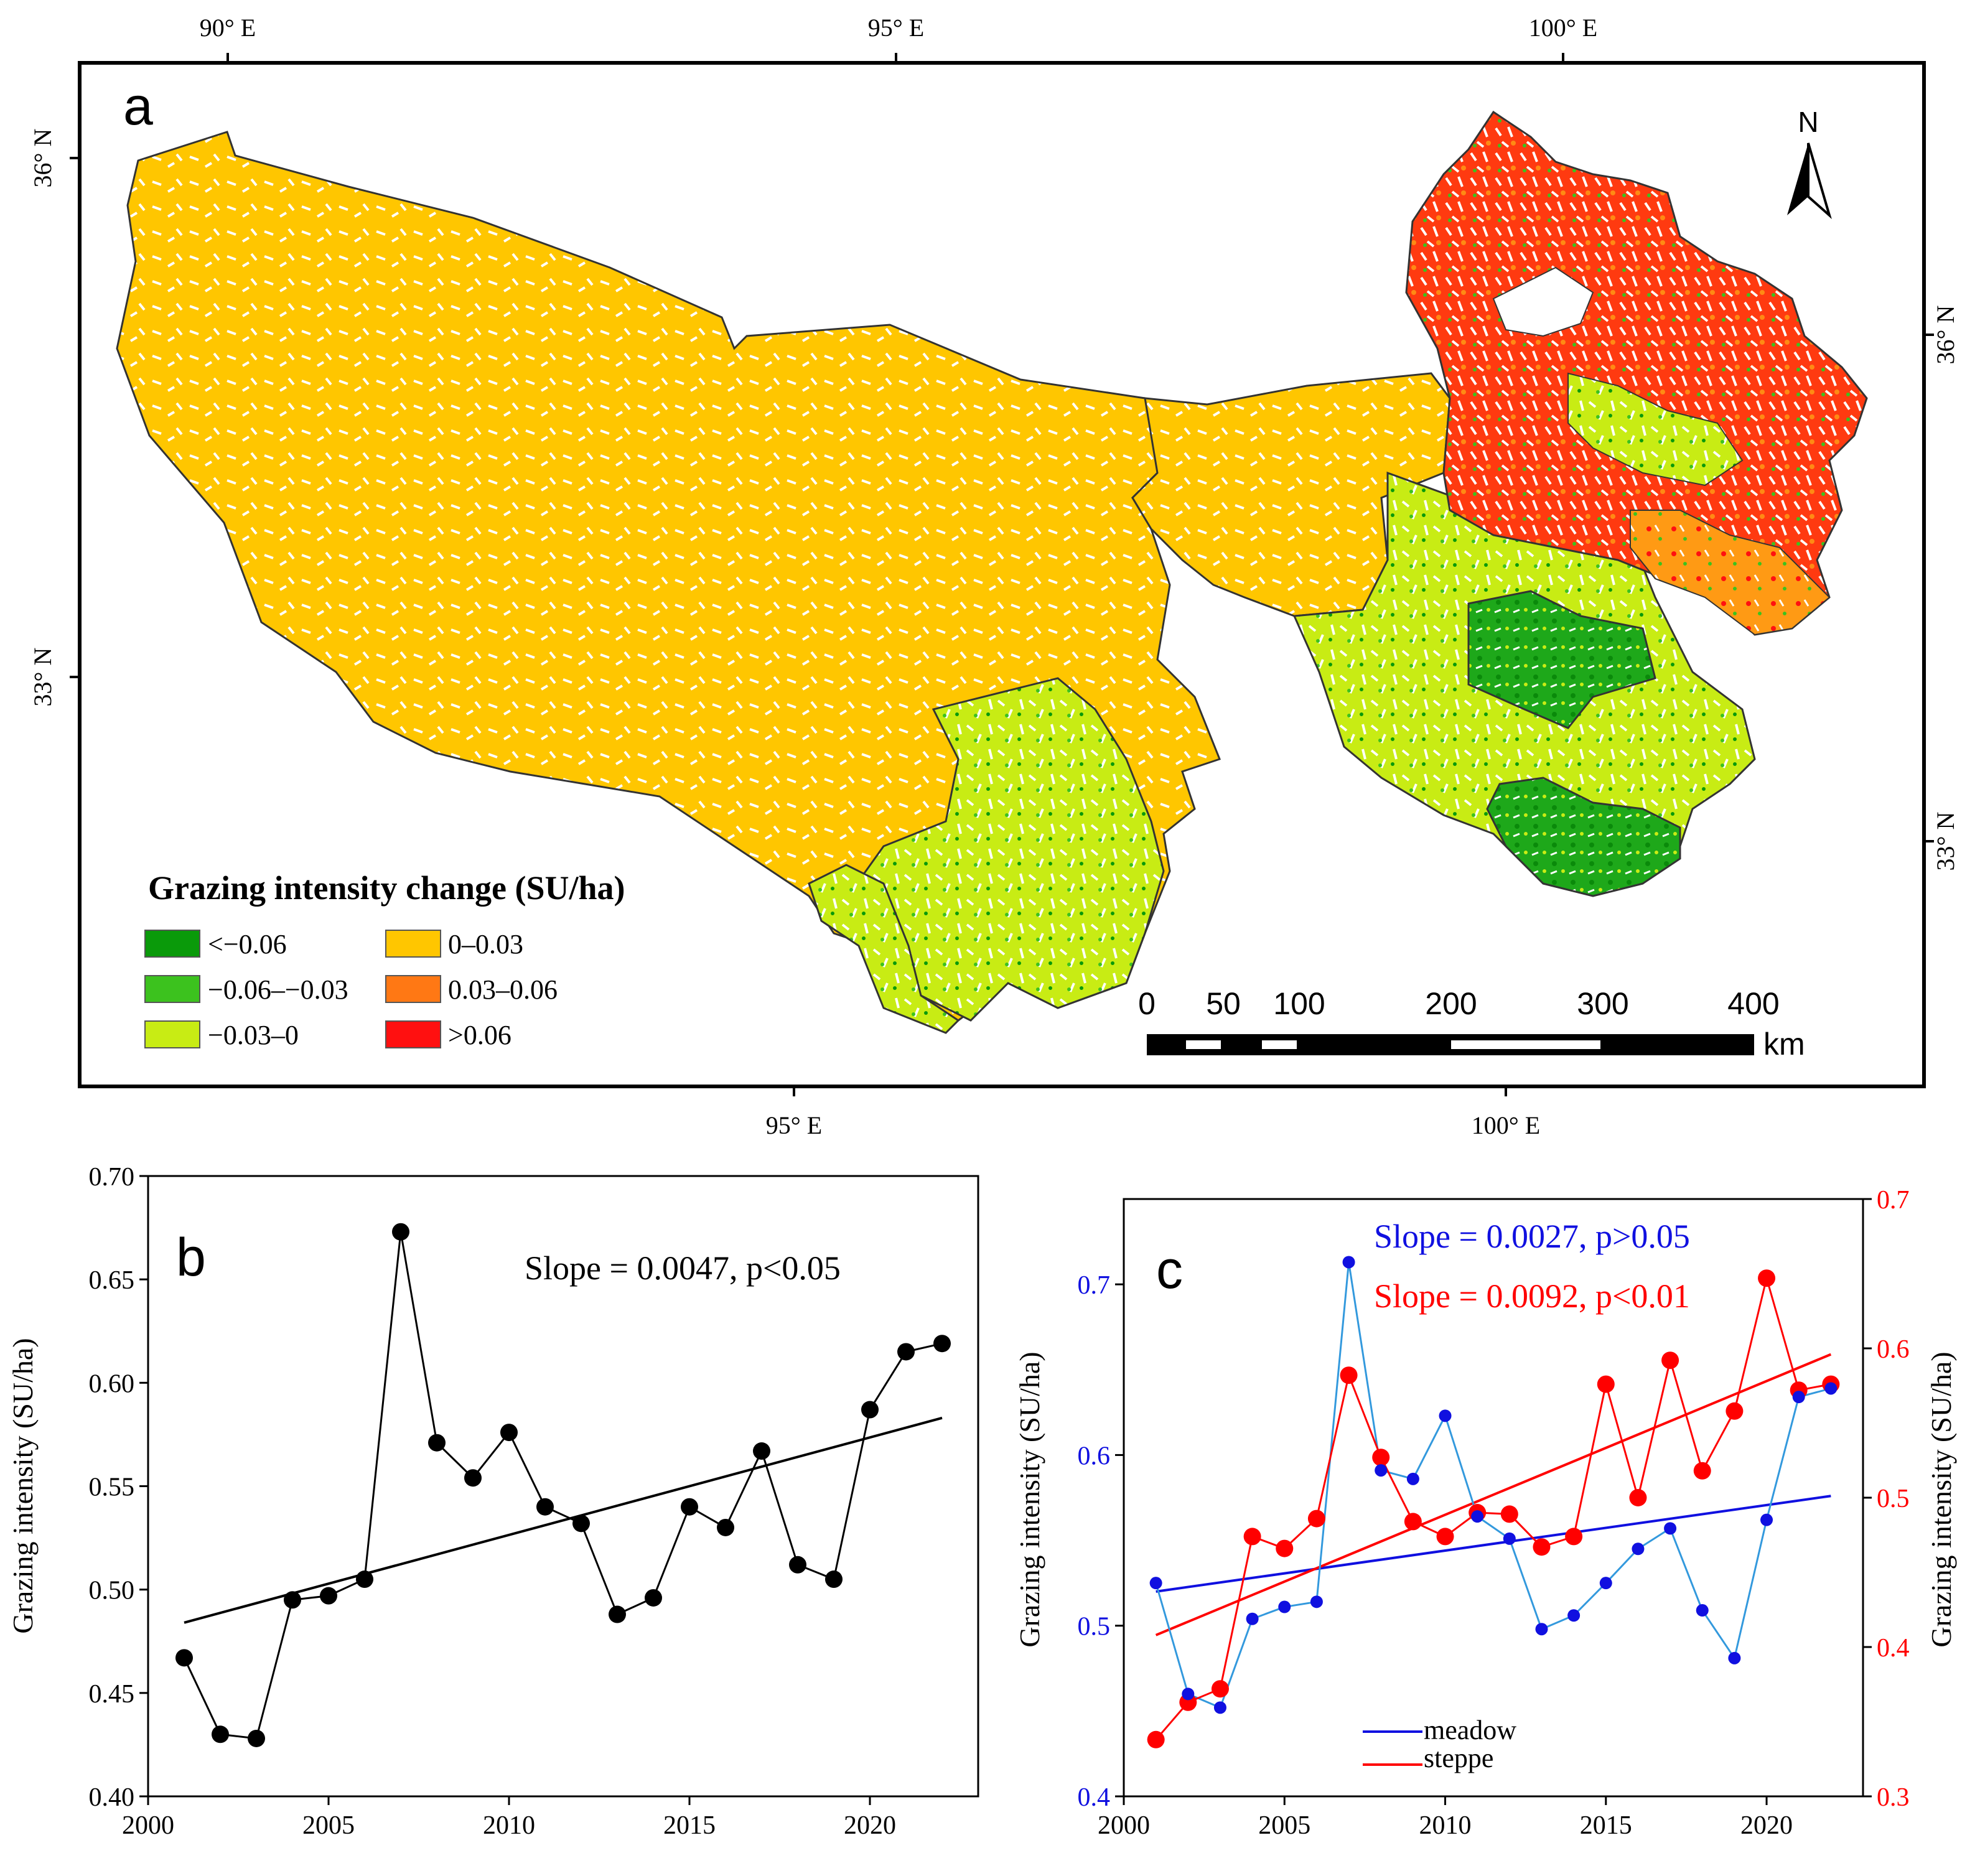  I want to click on scale-label: 400, so click(1753, 1003).